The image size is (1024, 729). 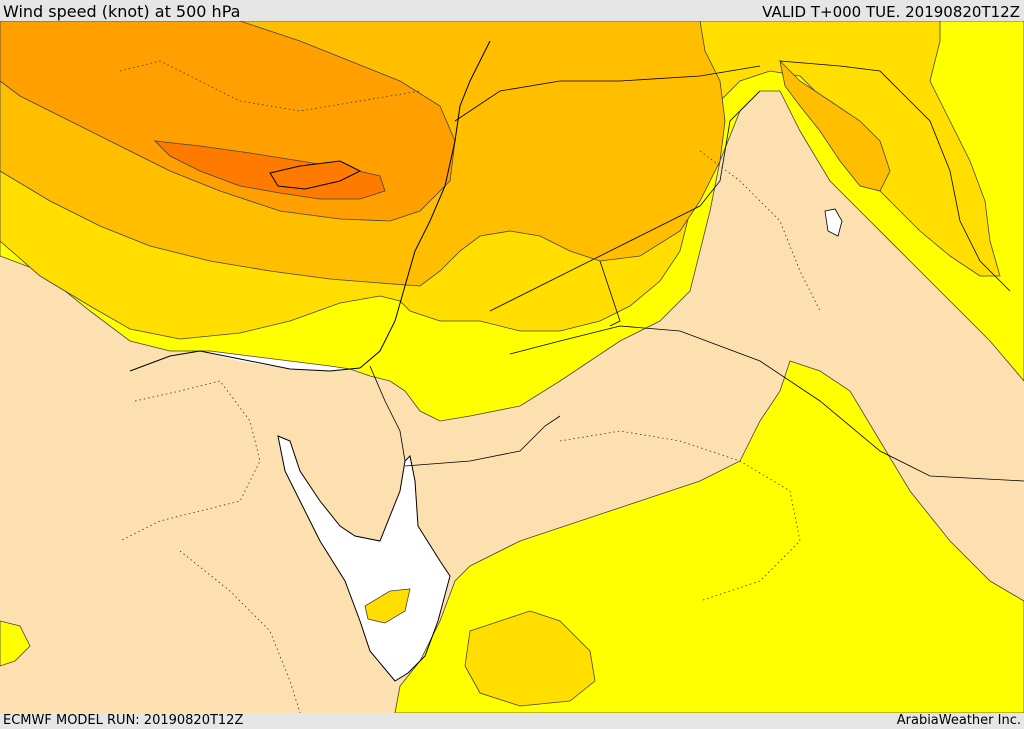 What do you see at coordinates (607, 93) in the screenshot?
I see `border-turkey-syria` at bounding box center [607, 93].